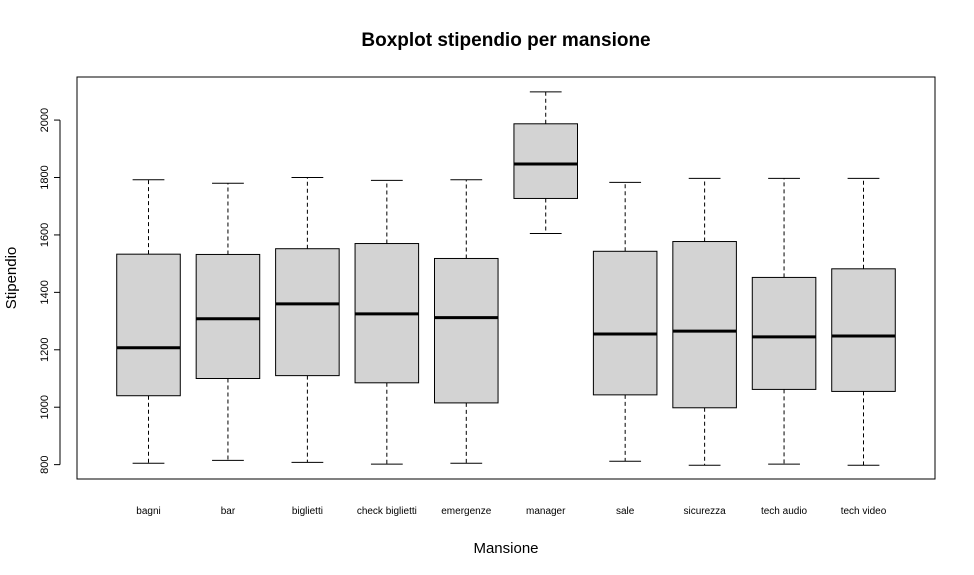  What do you see at coordinates (45, 177) in the screenshot?
I see `y-tick-label: 1800` at bounding box center [45, 177].